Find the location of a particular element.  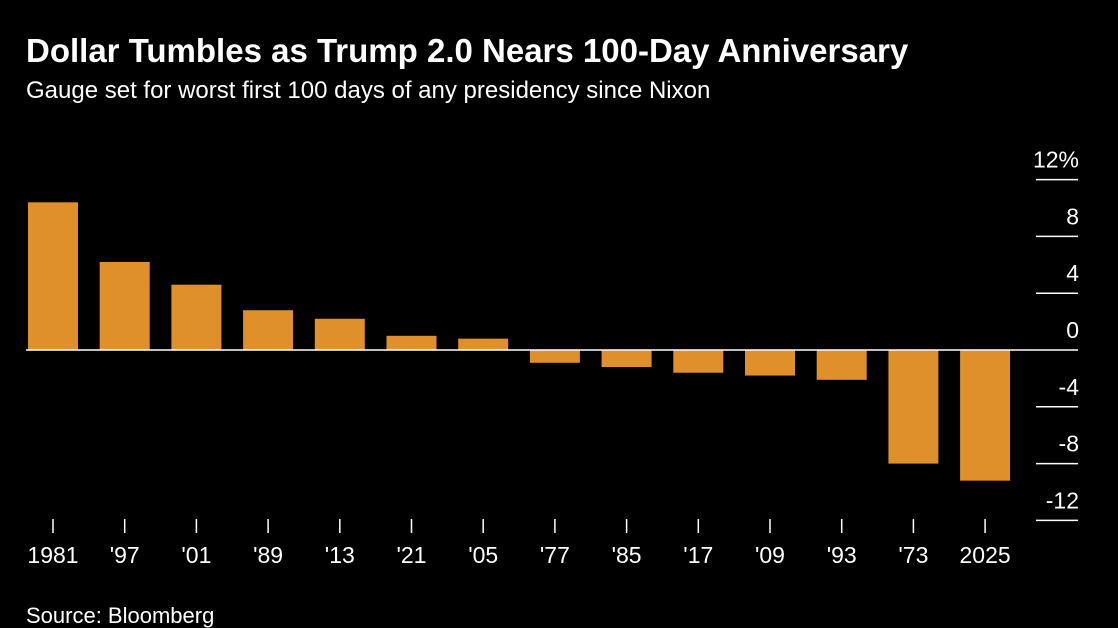

y-tick-label: -4 is located at coordinates (1069, 387).